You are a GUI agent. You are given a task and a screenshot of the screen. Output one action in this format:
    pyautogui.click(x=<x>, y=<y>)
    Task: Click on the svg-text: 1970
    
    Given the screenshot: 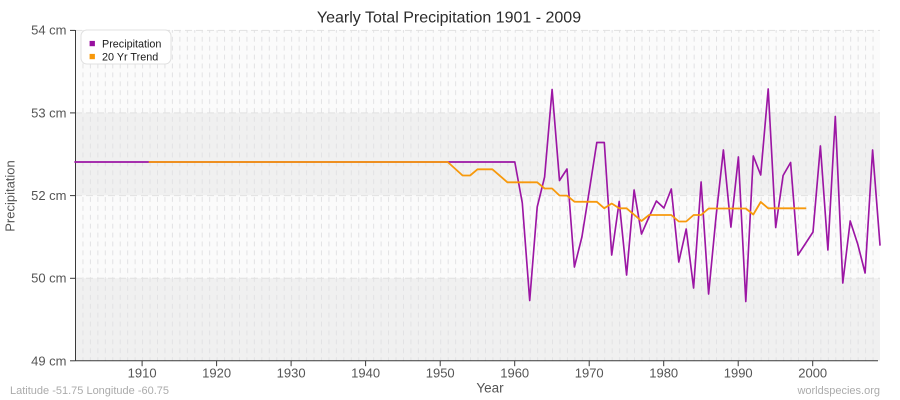 What is the action you would take?
    pyautogui.click(x=589, y=373)
    